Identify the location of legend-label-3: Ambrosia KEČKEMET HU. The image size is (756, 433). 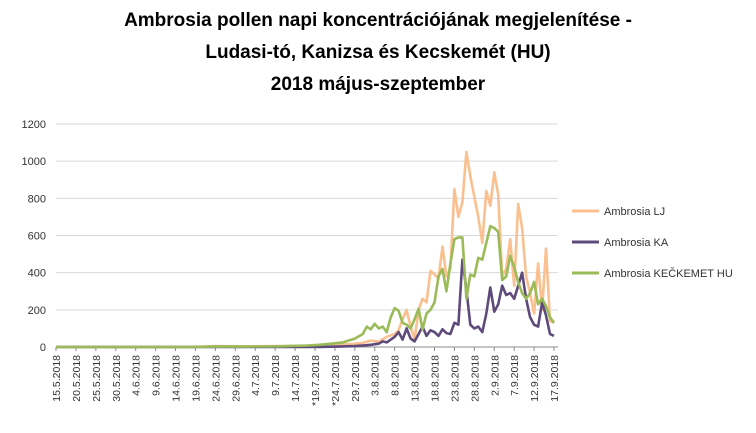
(668, 273).